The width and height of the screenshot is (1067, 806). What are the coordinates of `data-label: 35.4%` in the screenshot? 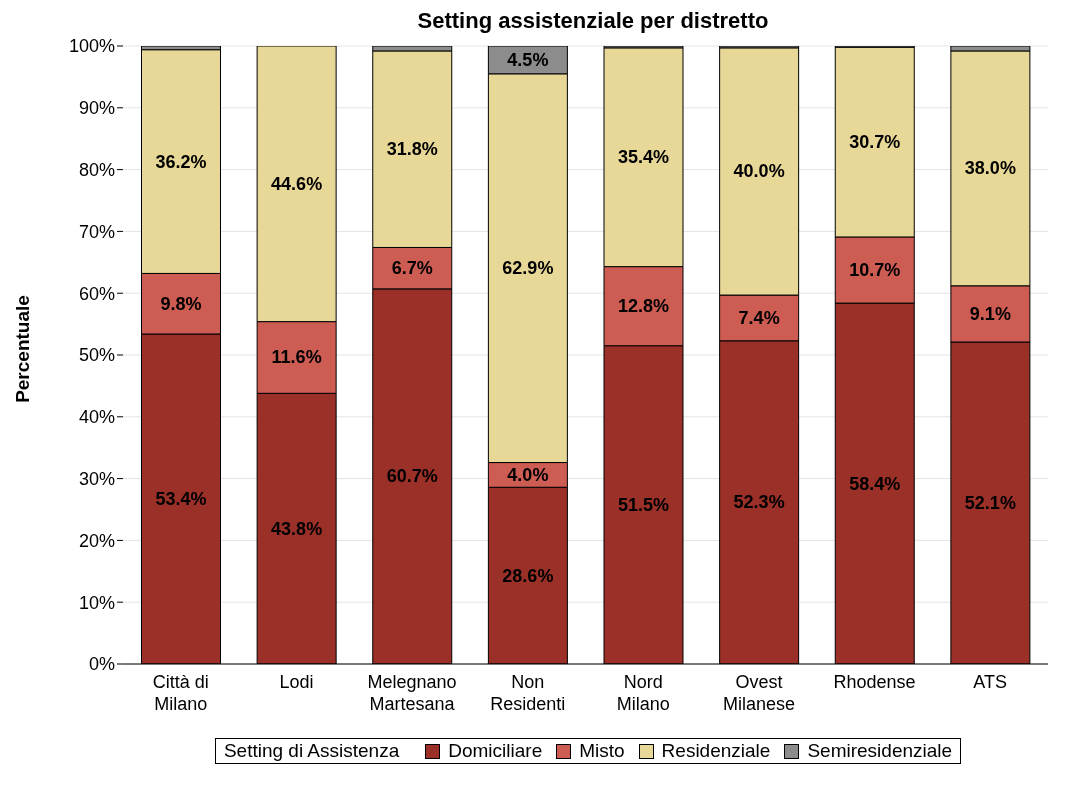 It's located at (643, 157).